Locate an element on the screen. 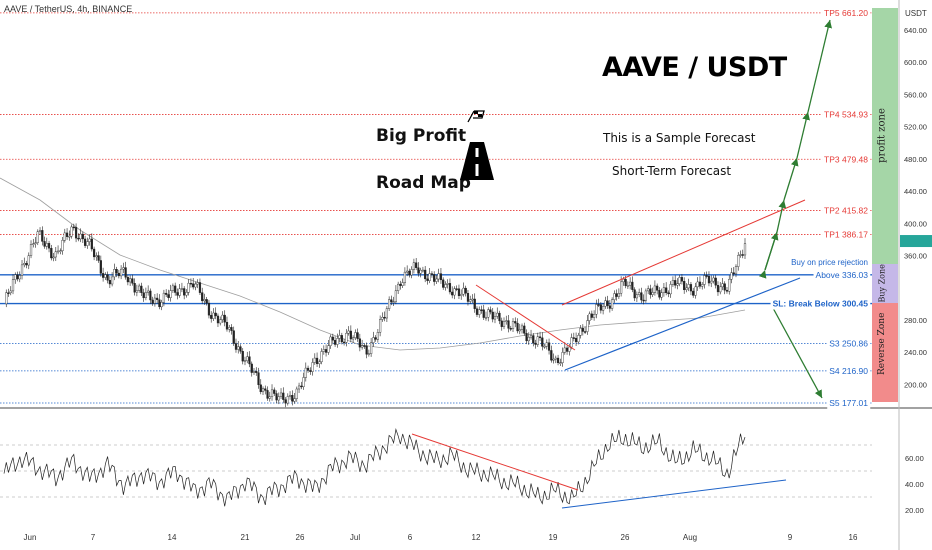  big-profit-label: Big Profit is located at coordinates (421, 136).